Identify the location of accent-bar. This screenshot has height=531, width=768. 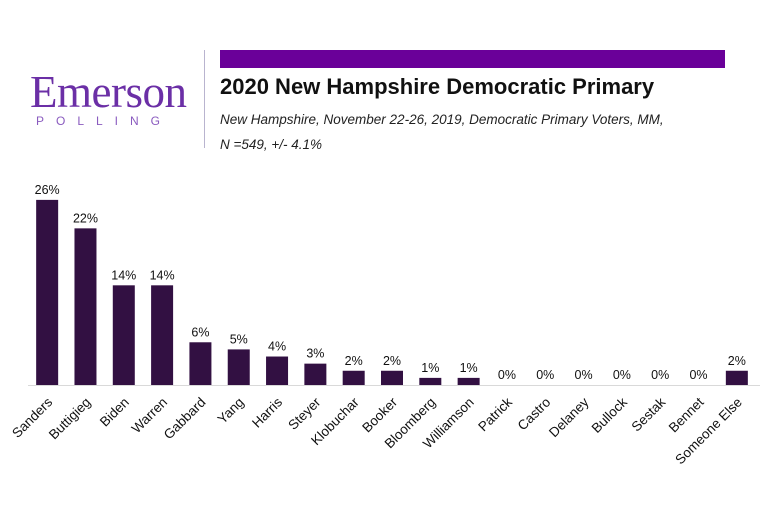
(472, 59).